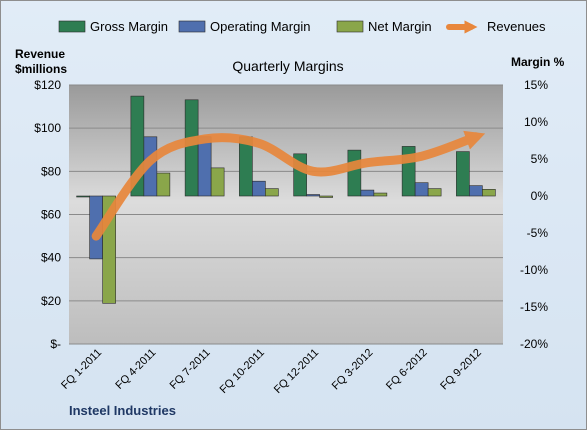 Image resolution: width=587 pixels, height=434 pixels. I want to click on legend-item-operating-margin: Operating Margin, so click(244, 26).